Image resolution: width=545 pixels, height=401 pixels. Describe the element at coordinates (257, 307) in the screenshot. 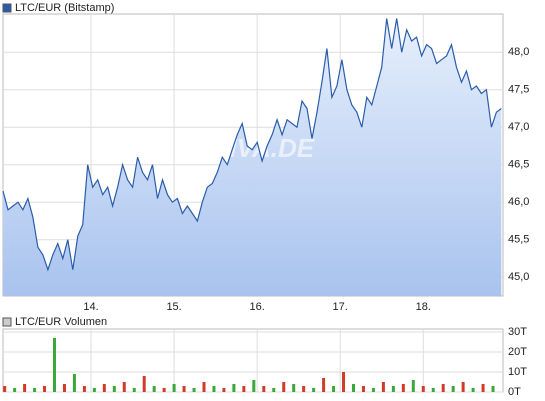

I see `x-tick-label: 16.` at that location.